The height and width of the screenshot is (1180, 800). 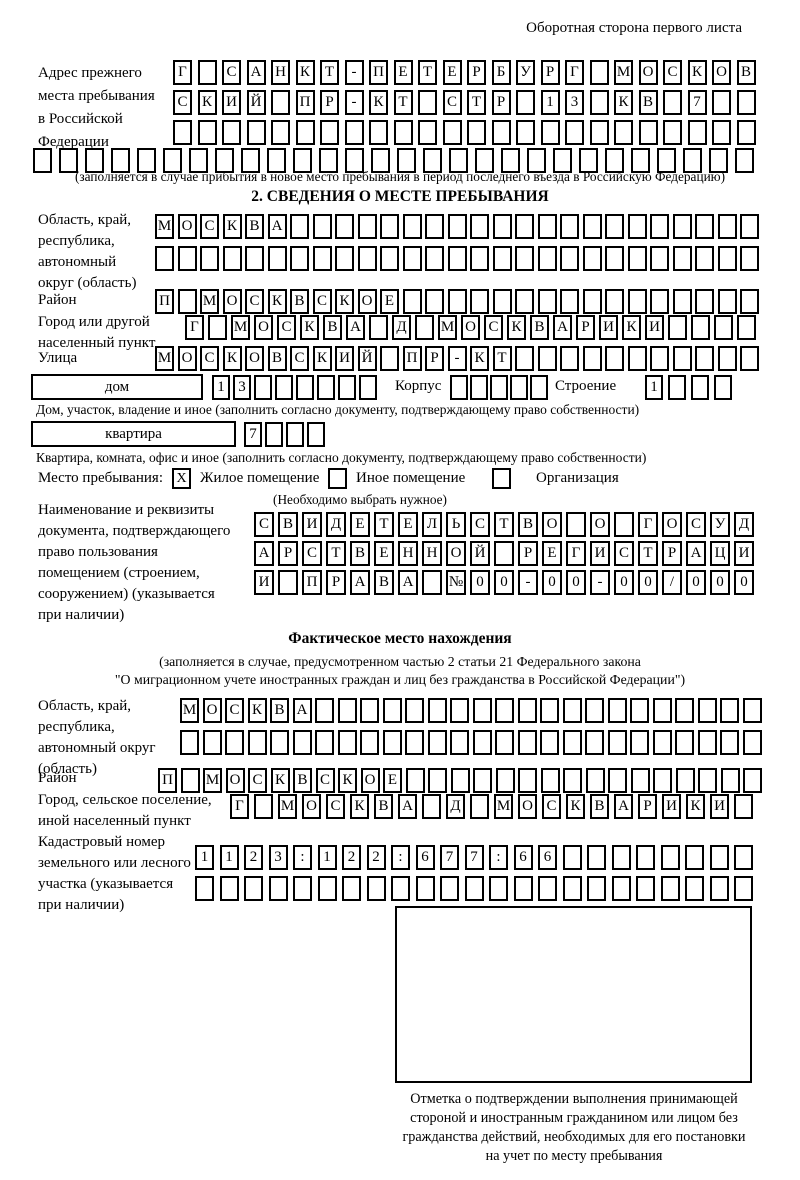 What do you see at coordinates (221, 387) in the screenshot?
I see `char-cell: 1` at bounding box center [221, 387].